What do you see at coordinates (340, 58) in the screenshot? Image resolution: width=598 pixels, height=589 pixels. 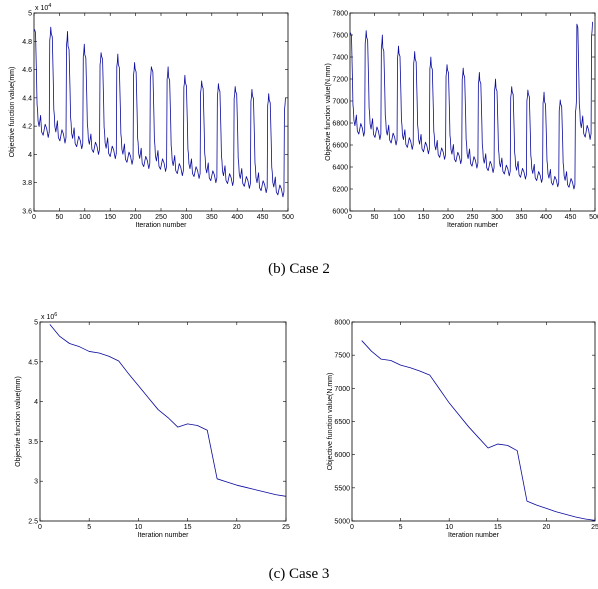 I see `y-tick-label: 7400` at bounding box center [340, 58].